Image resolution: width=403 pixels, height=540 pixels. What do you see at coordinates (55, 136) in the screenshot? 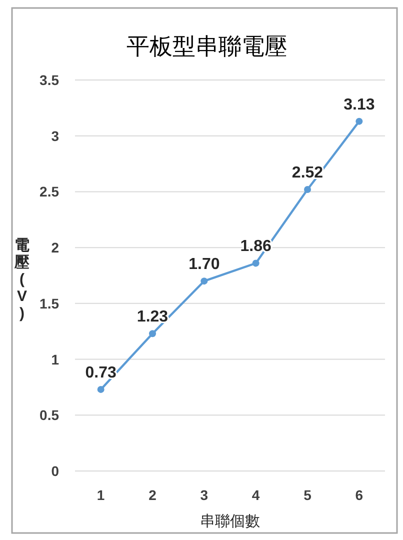
I see `y-tick-label: 3` at bounding box center [55, 136].